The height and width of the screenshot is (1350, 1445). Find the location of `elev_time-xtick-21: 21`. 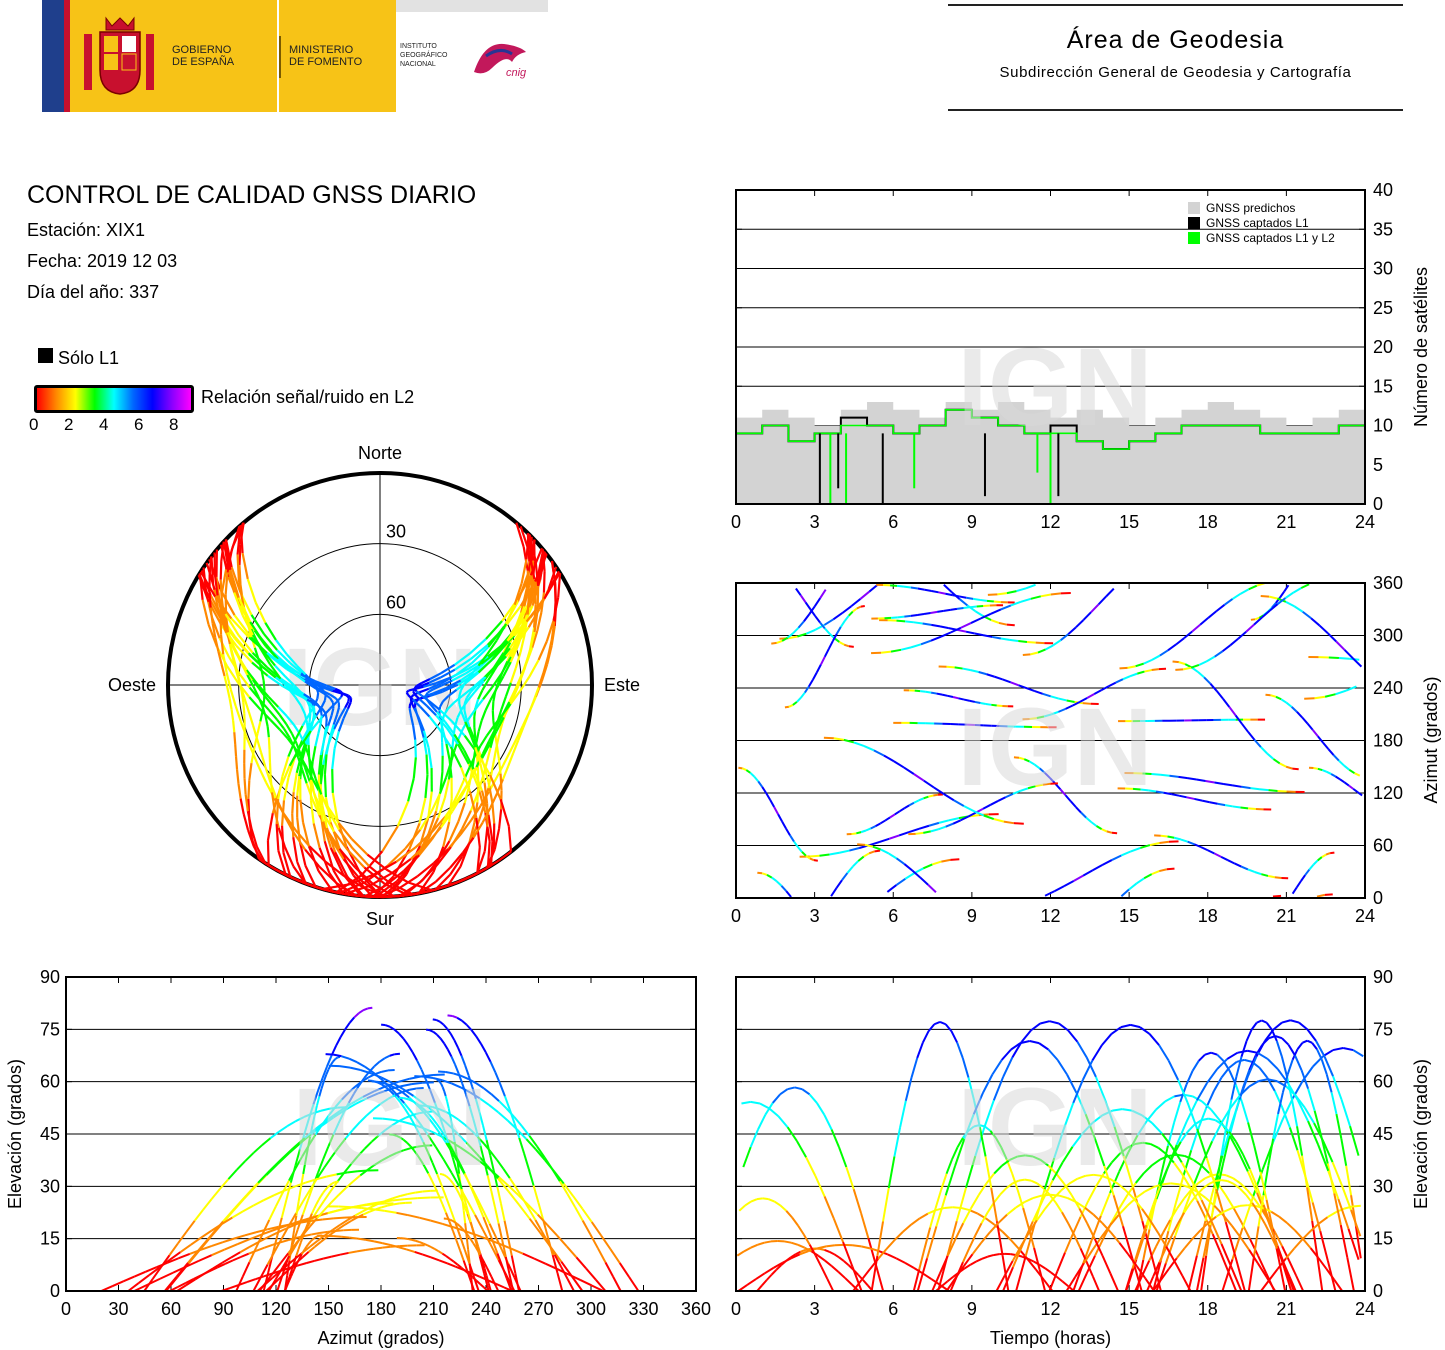

elev_time-xtick-21: 21 is located at coordinates (1286, 1309).